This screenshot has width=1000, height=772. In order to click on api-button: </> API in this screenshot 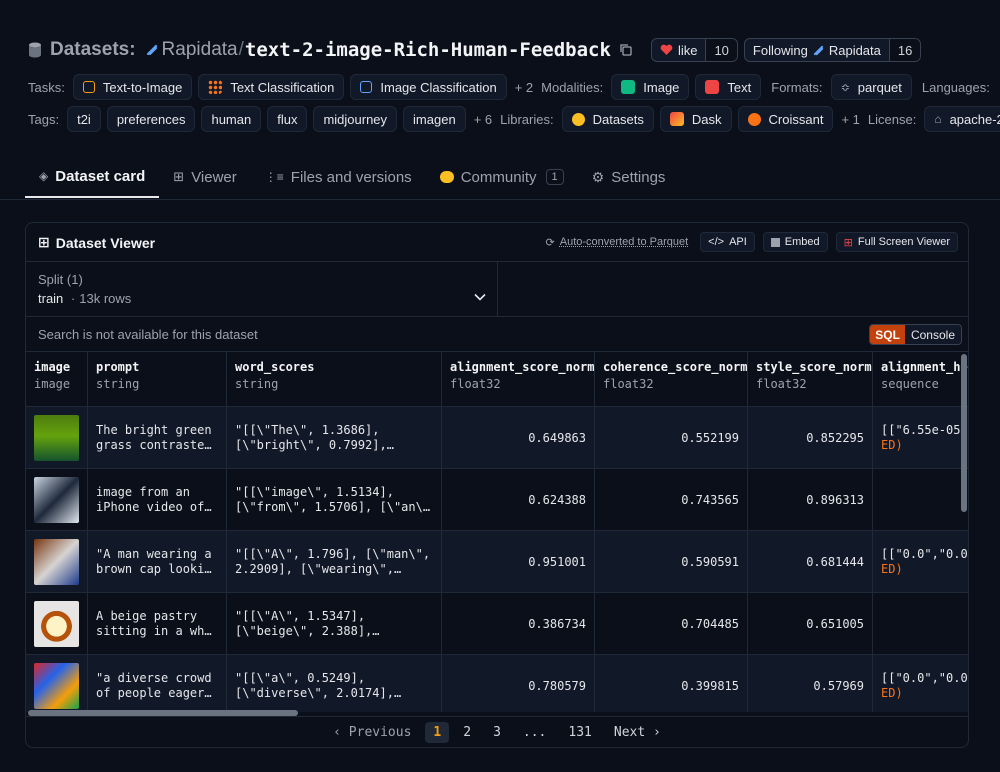, I will do `click(727, 242)`.